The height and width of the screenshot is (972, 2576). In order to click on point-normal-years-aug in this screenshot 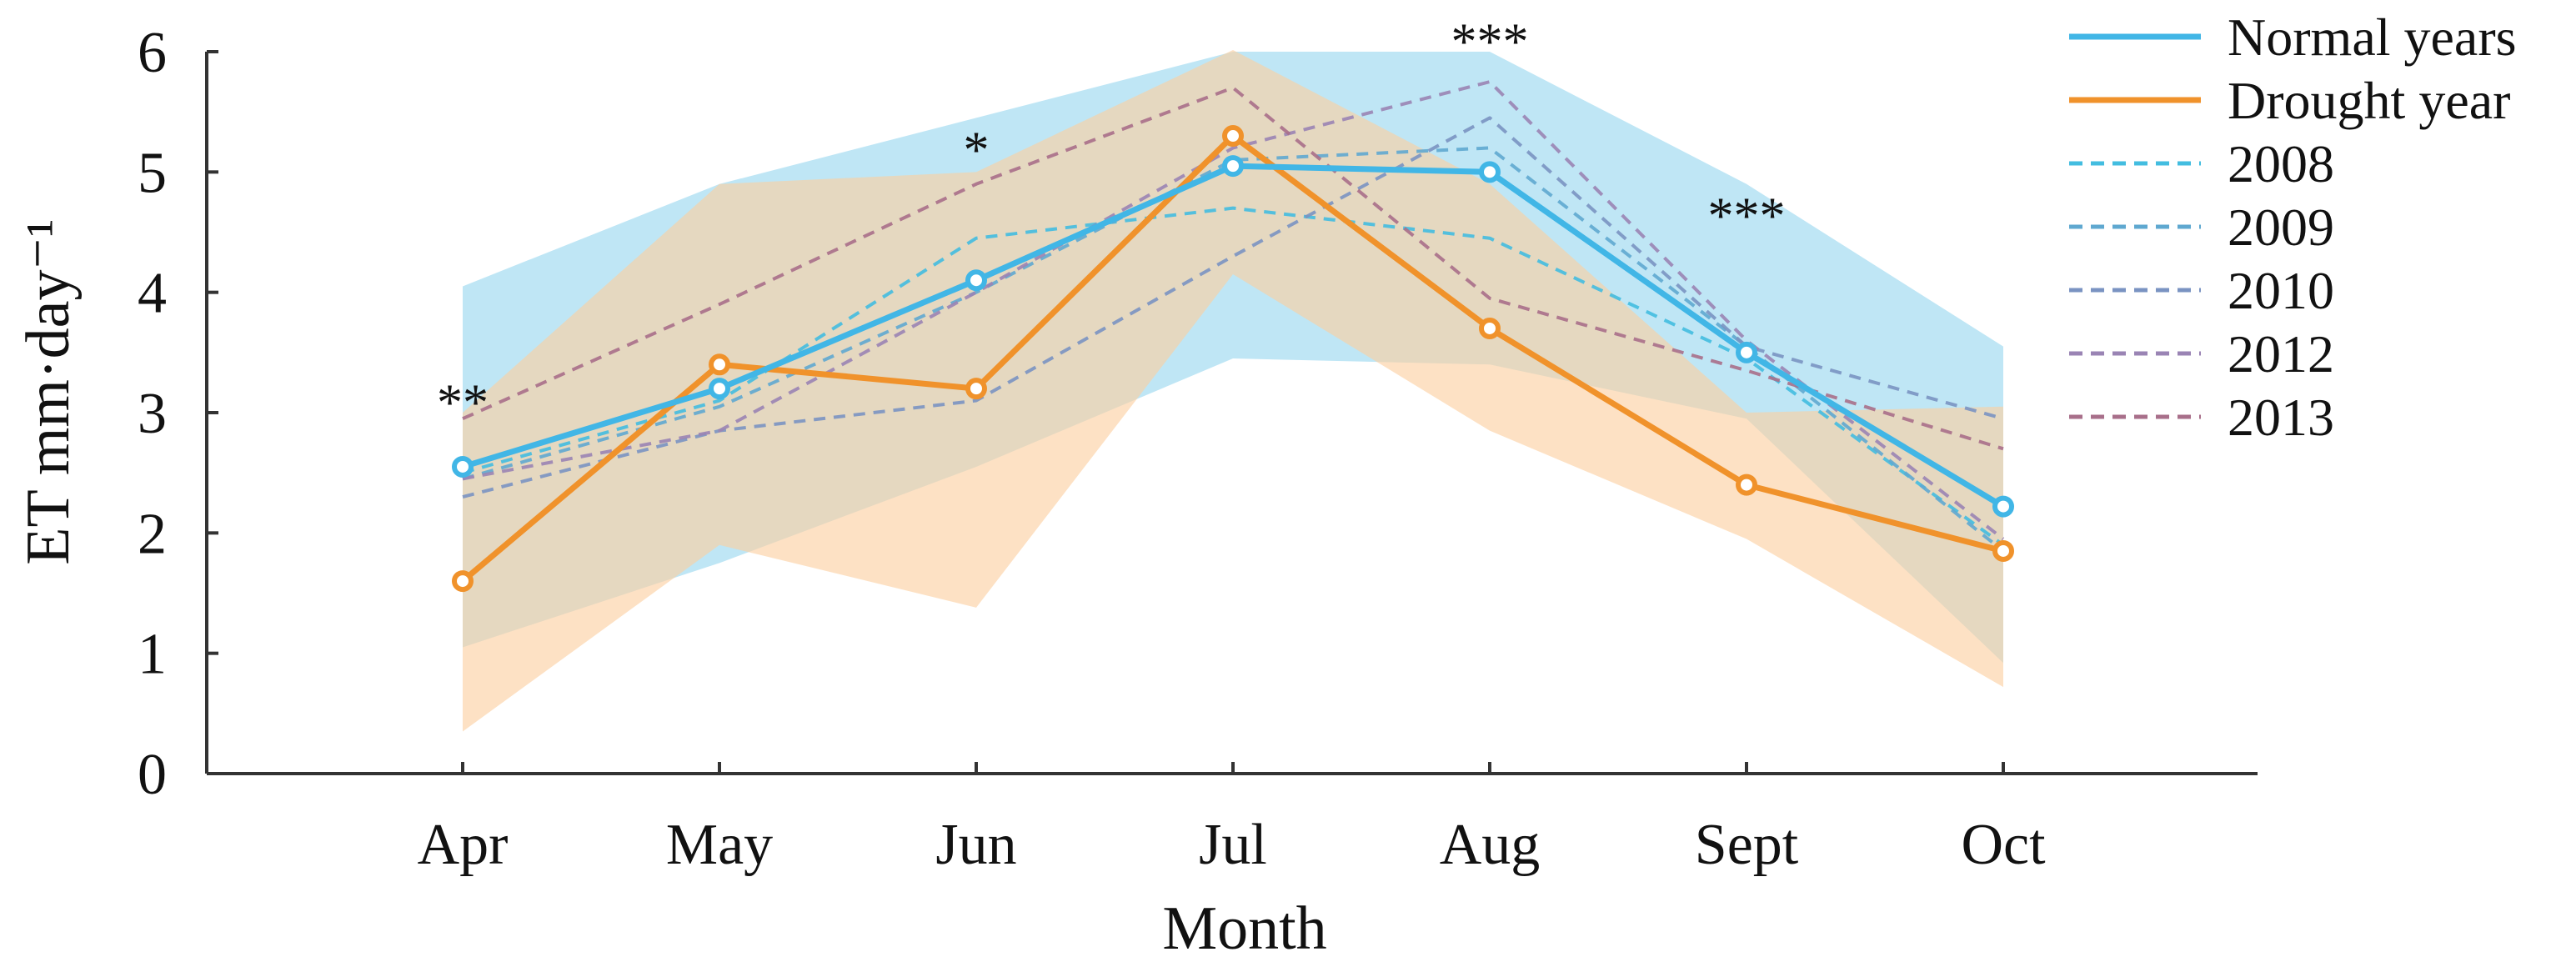, I will do `click(1490, 172)`.